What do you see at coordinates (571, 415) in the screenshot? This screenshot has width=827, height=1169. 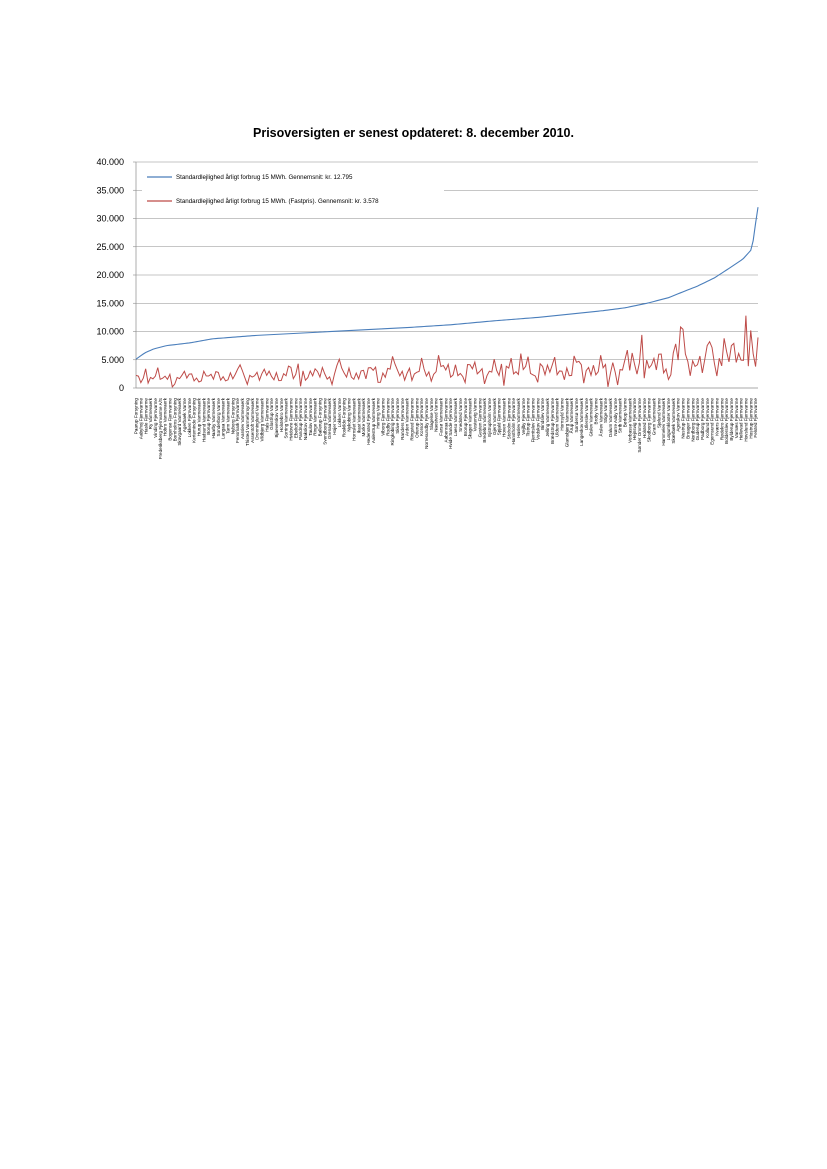 I see `x-tick-label: Årup Varmevaerk` at bounding box center [571, 415].